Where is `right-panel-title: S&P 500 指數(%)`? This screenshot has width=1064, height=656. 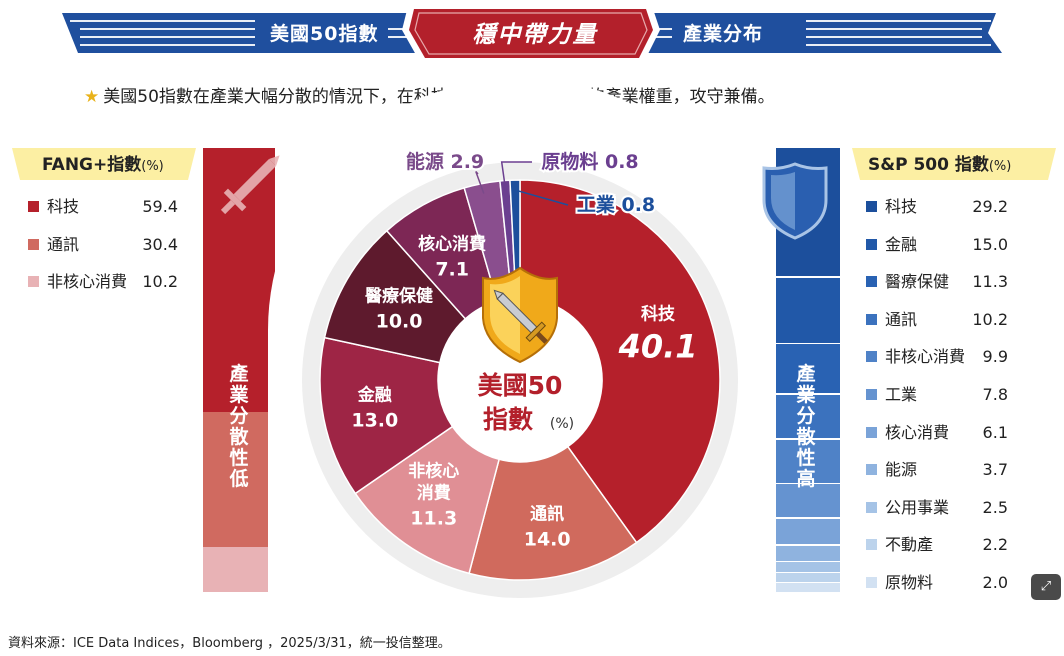
right-panel-title: S&P 500 指數(%) is located at coordinates (939, 165).